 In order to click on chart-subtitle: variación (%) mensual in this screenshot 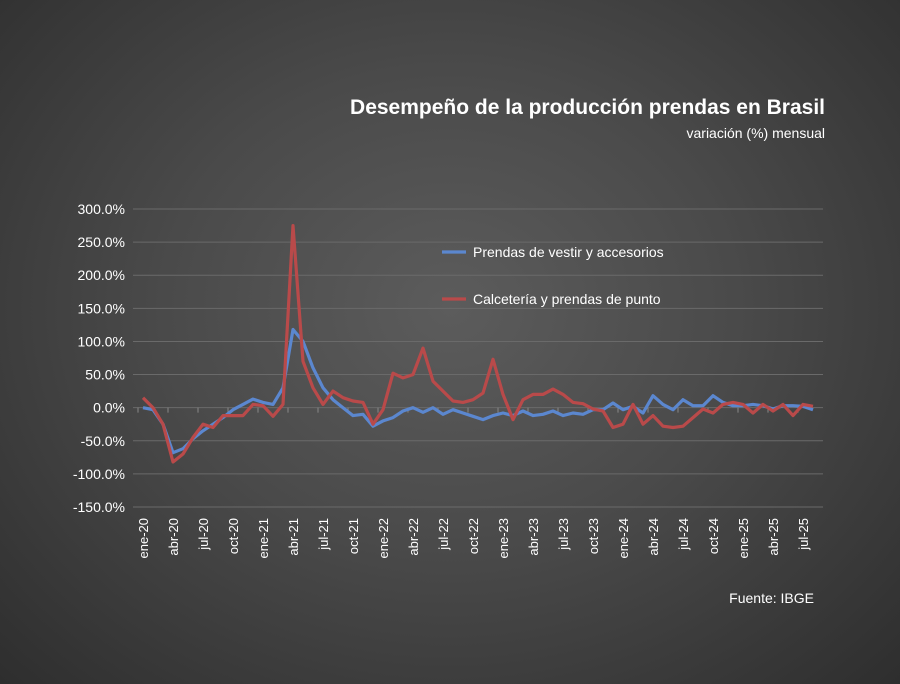, I will do `click(756, 133)`.